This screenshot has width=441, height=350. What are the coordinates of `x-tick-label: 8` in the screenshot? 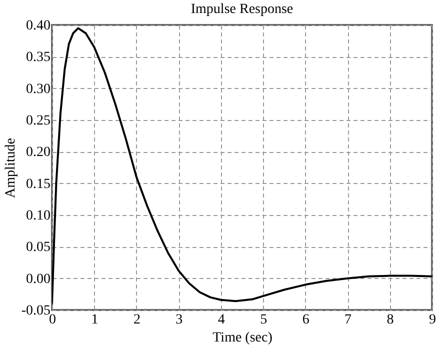 It's located at (390, 320).